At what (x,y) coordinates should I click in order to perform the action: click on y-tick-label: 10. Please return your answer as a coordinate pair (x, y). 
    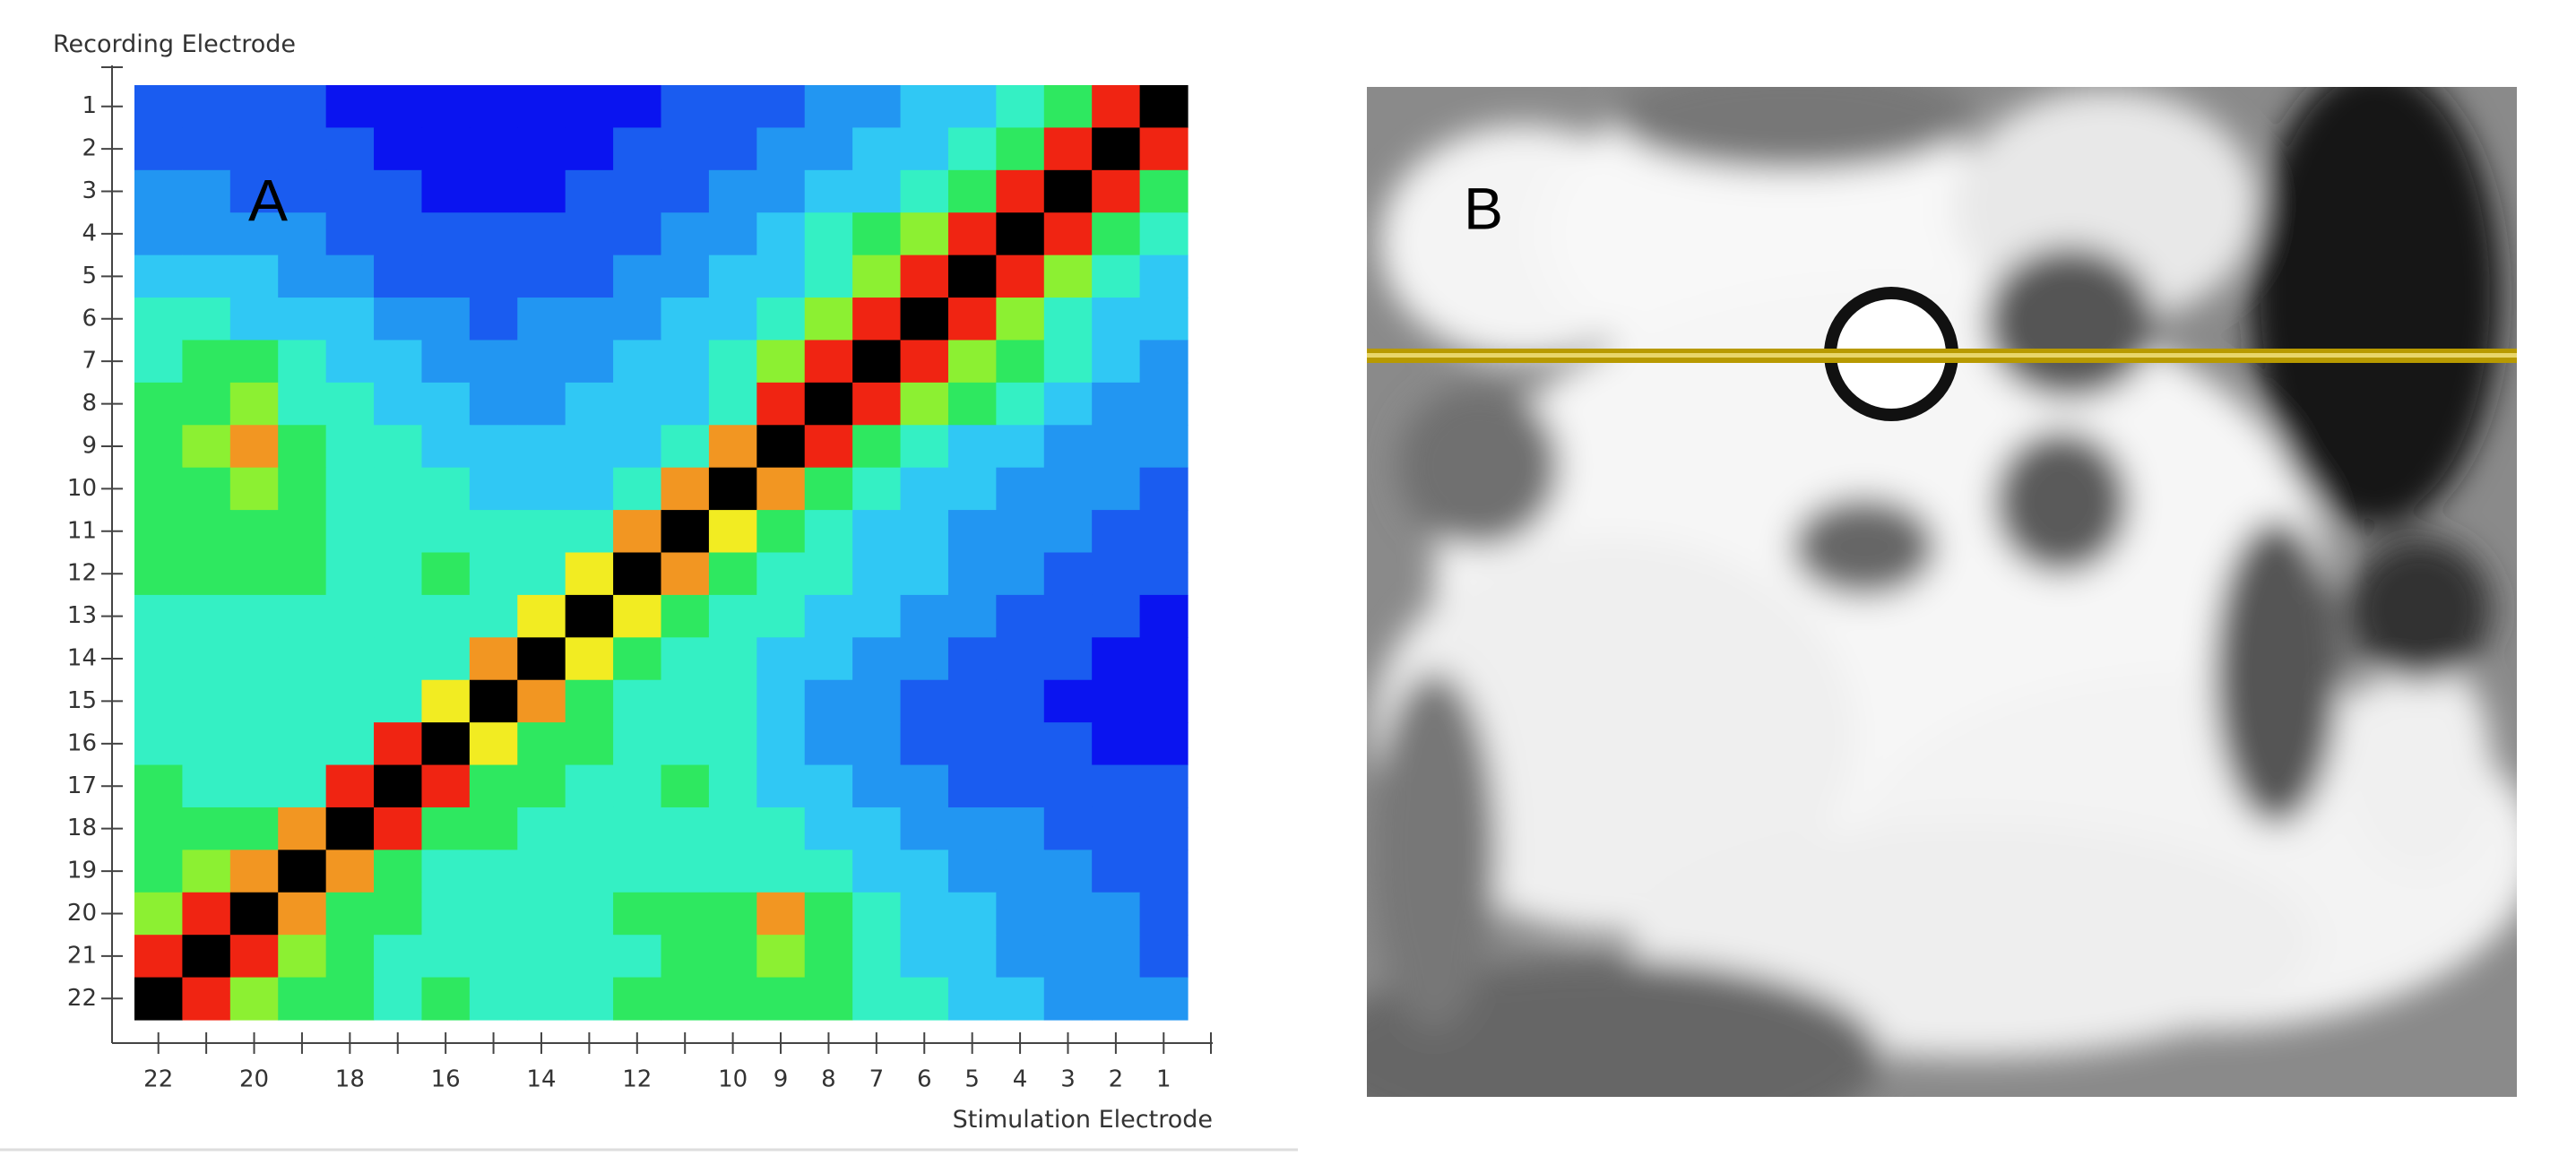
    Looking at the image, I should click on (82, 489).